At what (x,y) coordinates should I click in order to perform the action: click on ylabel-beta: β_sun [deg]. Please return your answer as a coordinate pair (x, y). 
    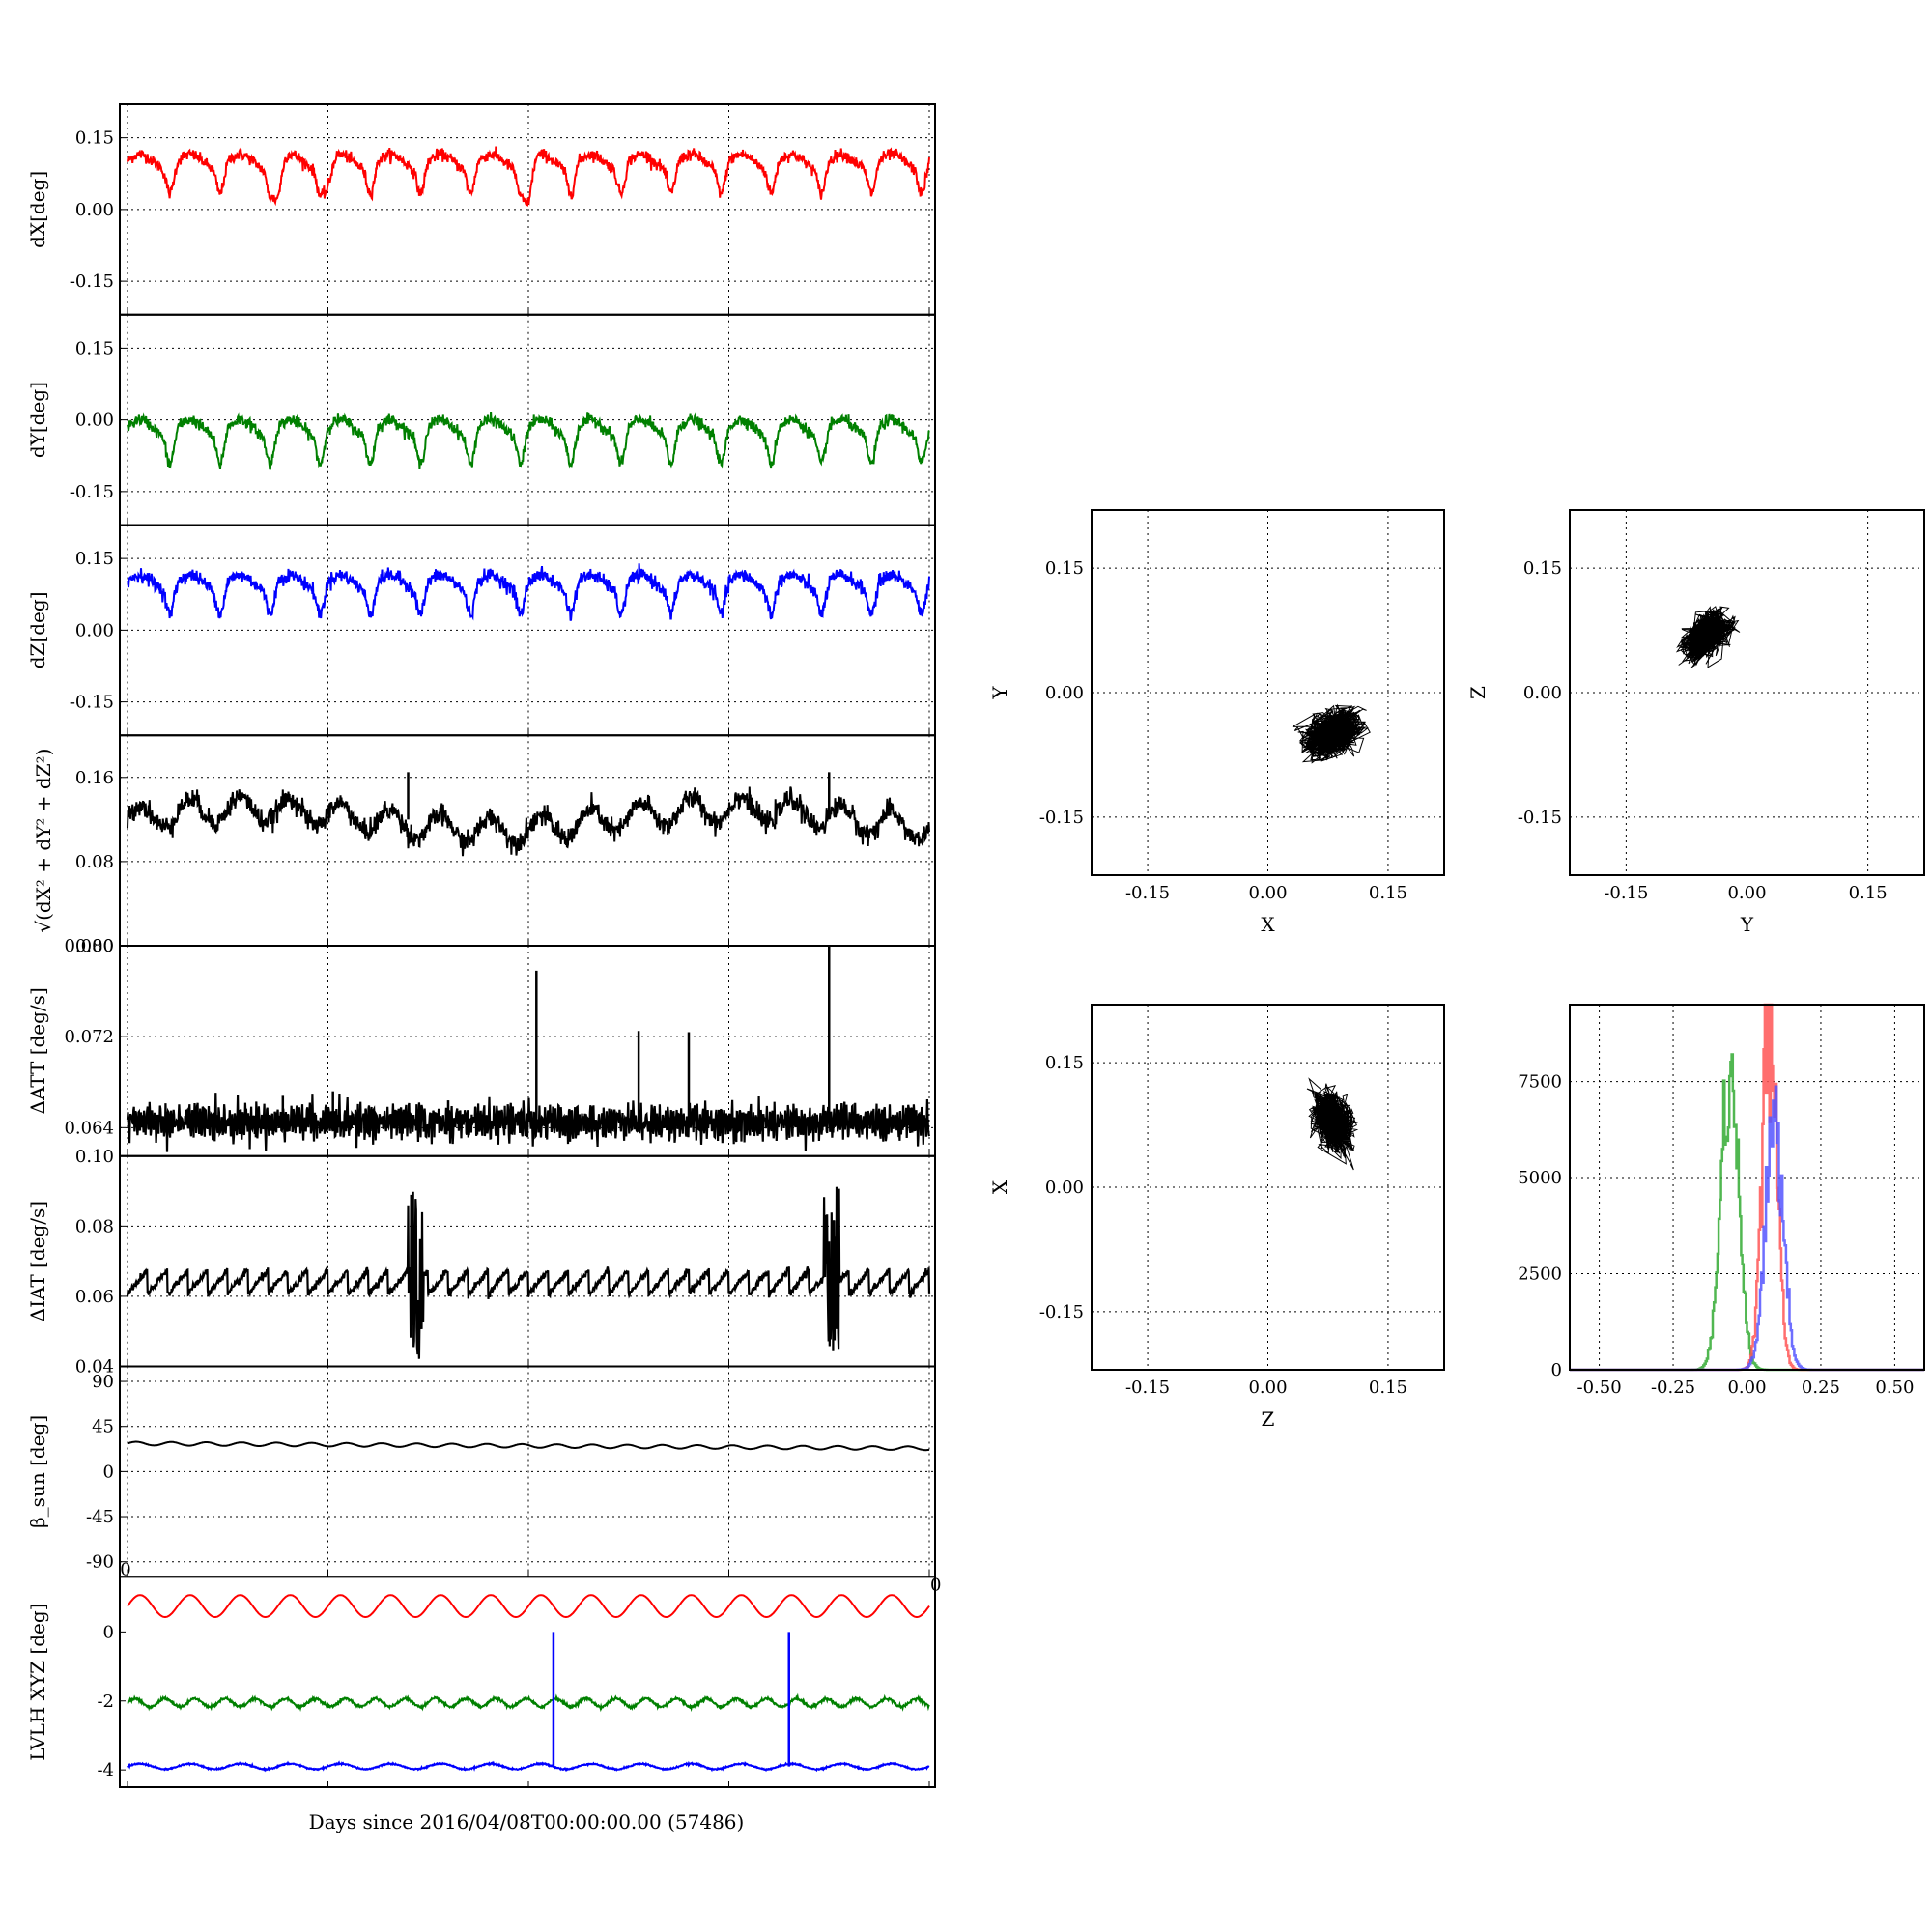
    Looking at the image, I should click on (37, 1471).